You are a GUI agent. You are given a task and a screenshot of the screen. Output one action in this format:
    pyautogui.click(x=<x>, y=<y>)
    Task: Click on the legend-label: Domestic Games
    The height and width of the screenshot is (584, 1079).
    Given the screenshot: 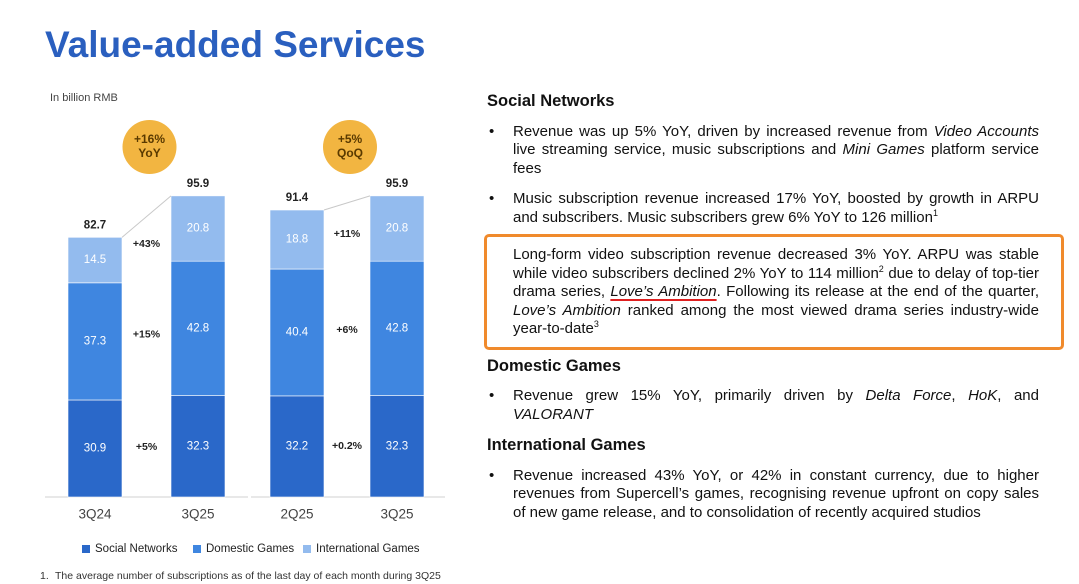 What is the action you would take?
    pyautogui.click(x=250, y=549)
    